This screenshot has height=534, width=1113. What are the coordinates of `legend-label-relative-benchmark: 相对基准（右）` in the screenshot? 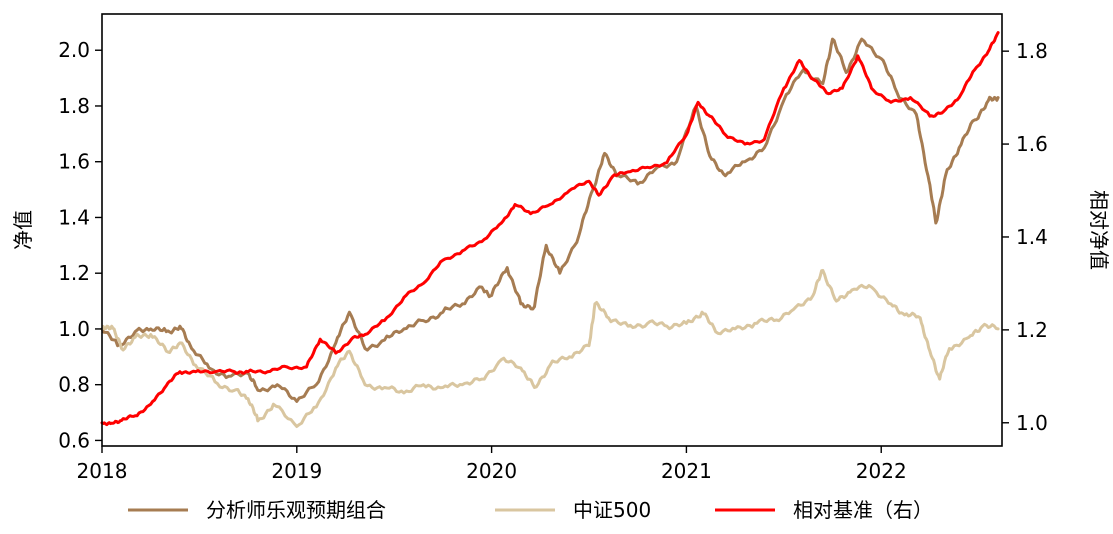 It's located at (863, 510).